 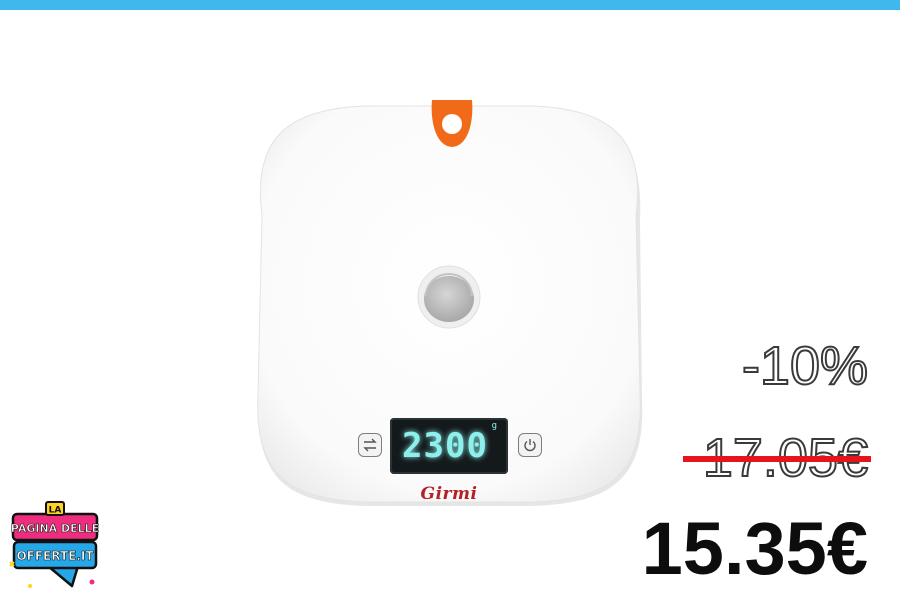 I want to click on logo-la-text: LA, so click(x=55, y=511).